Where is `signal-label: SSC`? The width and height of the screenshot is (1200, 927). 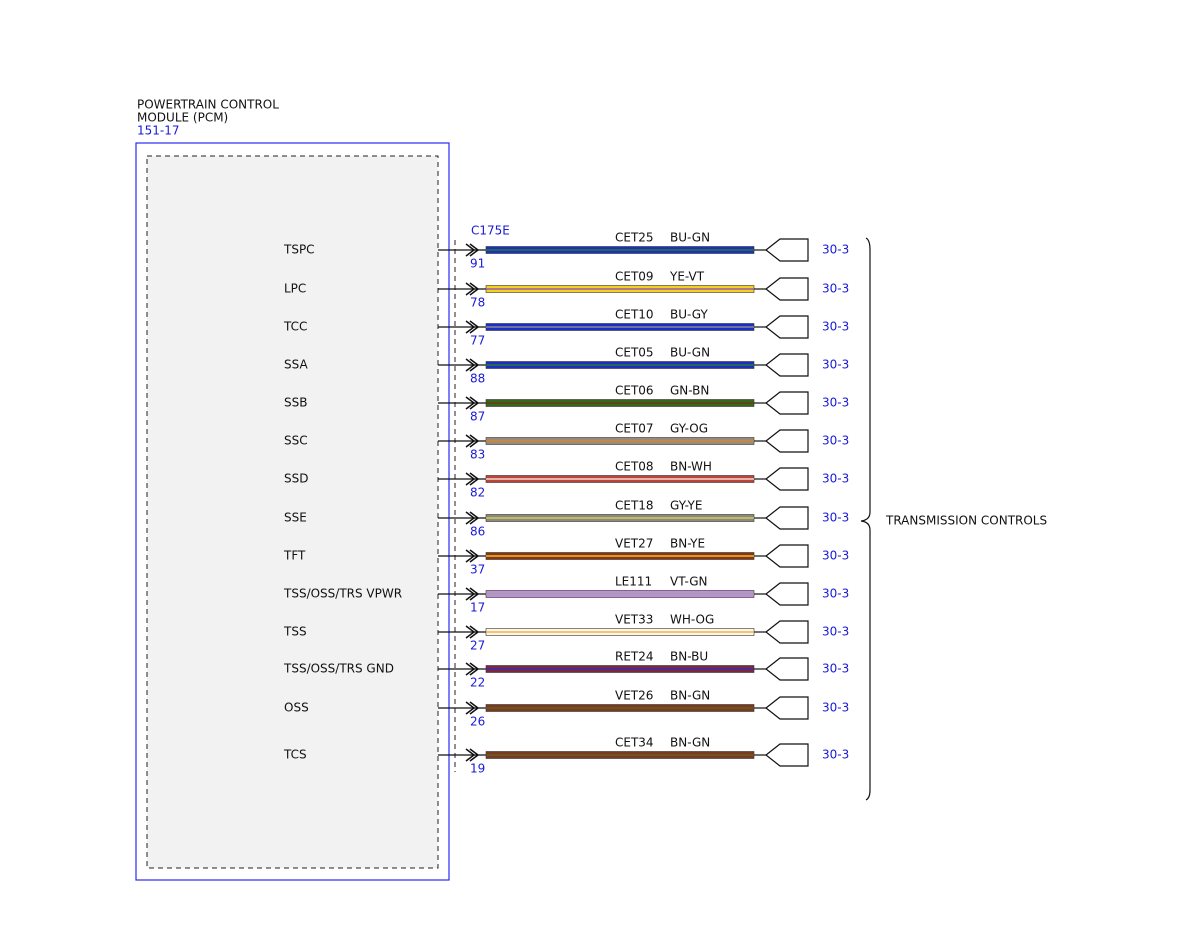
signal-label: SSC is located at coordinates (296, 441).